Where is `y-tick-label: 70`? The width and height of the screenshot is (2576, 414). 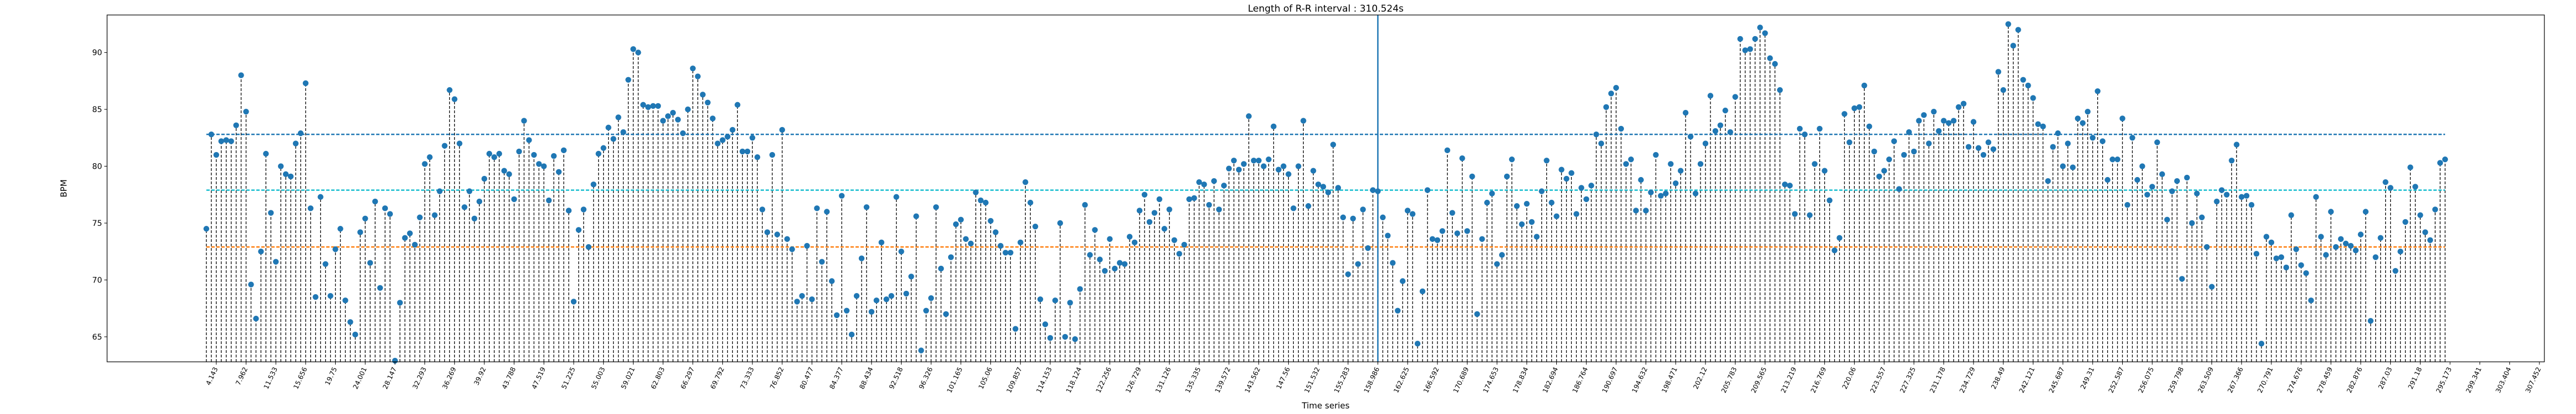 y-tick-label: 70 is located at coordinates (97, 280).